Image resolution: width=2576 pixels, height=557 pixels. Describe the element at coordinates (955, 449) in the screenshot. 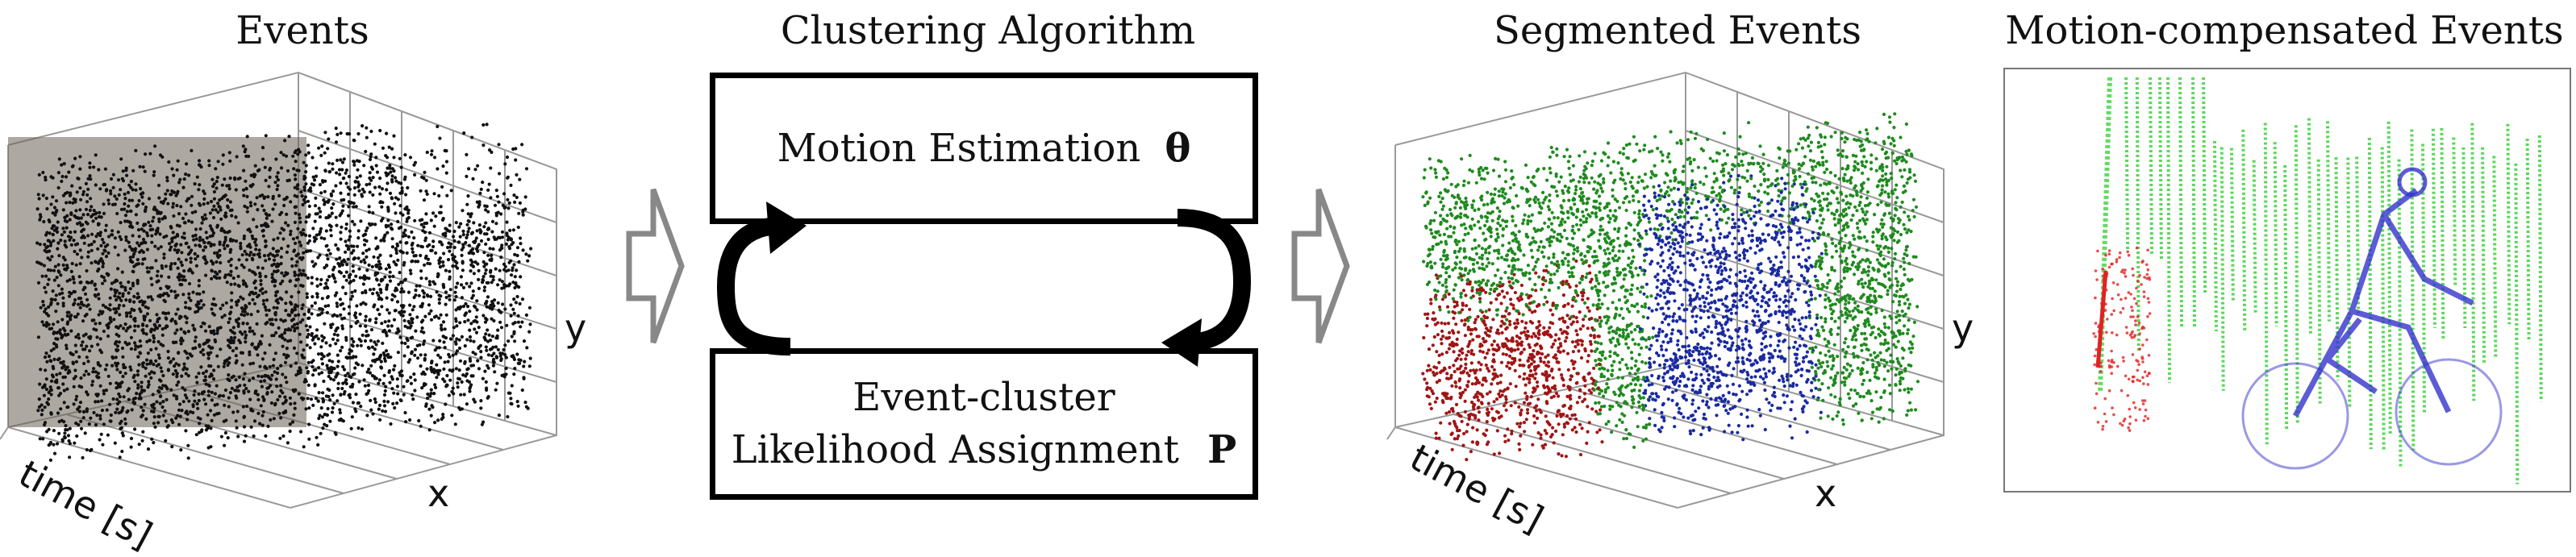

I see `assignment-line2: Likelihood Assignment` at that location.